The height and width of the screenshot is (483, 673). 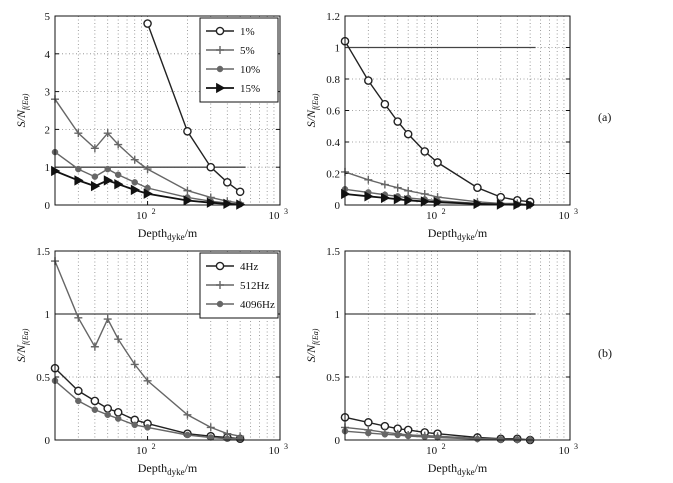 What do you see at coordinates (604, 117) in the screenshot?
I see `panel-label-a: (a)` at bounding box center [604, 117].